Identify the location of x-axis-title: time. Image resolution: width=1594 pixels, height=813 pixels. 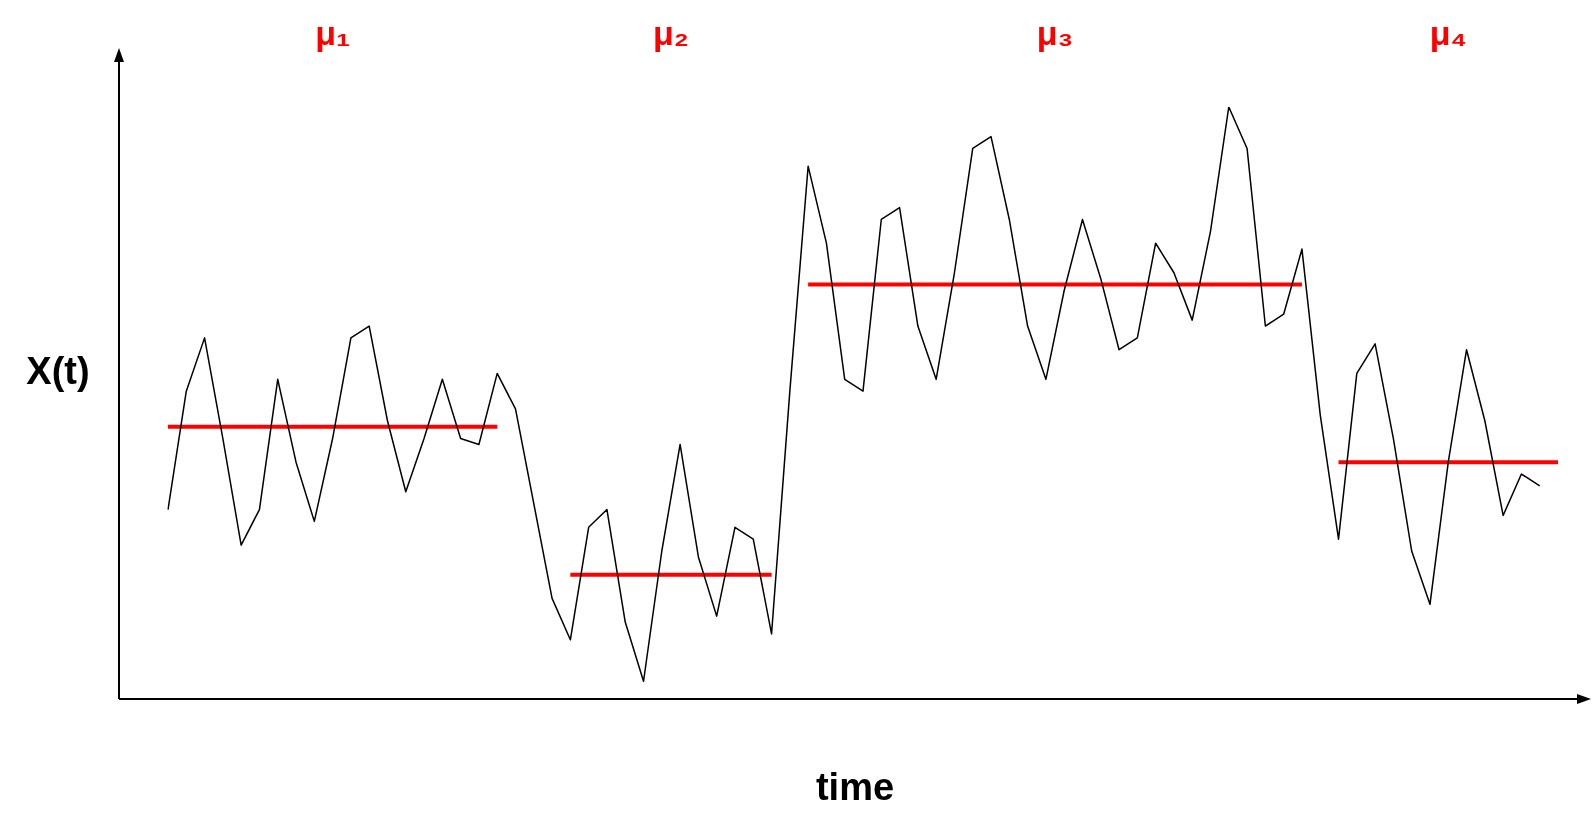
(855, 787).